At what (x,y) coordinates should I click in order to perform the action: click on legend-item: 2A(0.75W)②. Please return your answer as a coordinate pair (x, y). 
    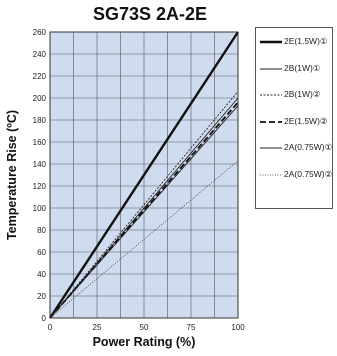
    Looking at the image, I should click on (295, 176).